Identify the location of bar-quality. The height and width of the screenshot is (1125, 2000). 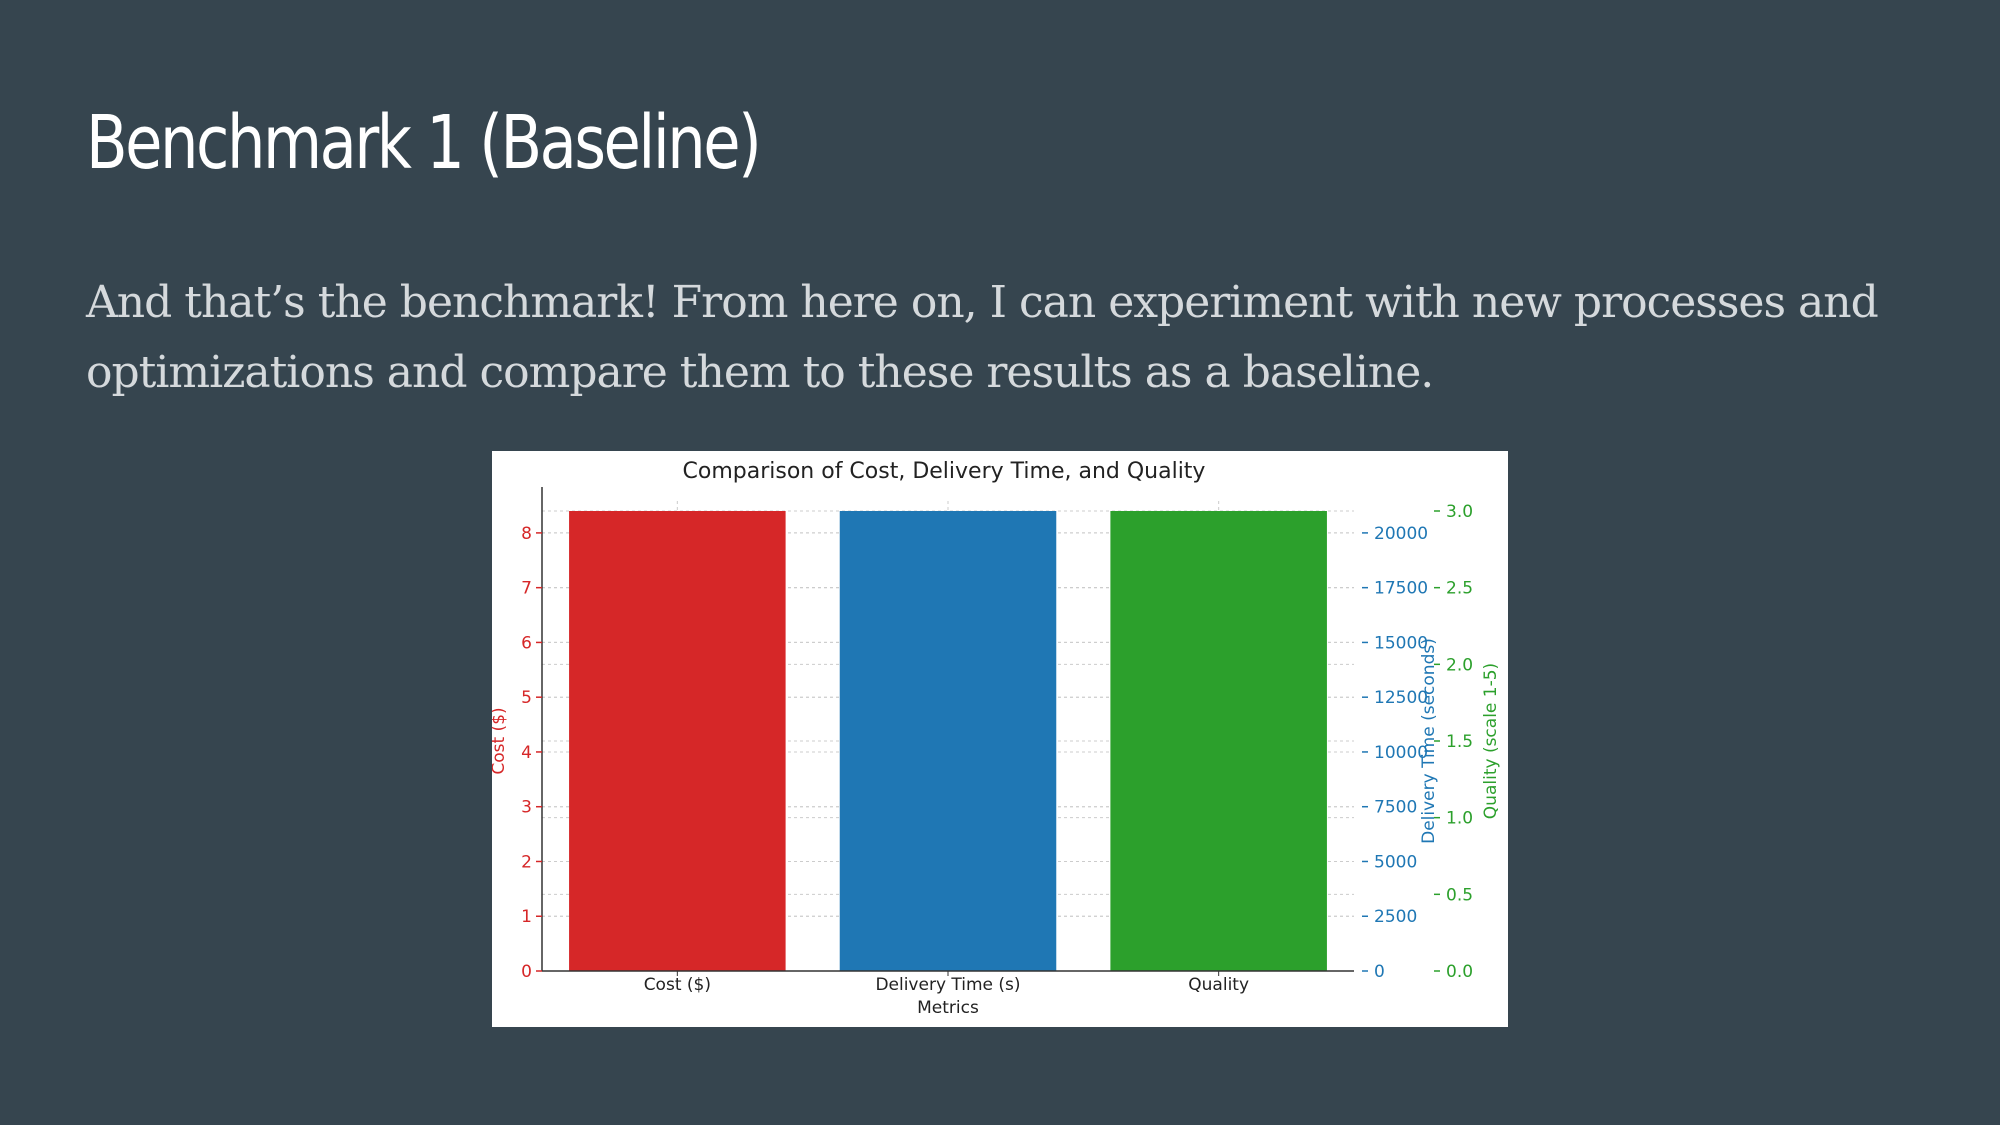
(1218, 741).